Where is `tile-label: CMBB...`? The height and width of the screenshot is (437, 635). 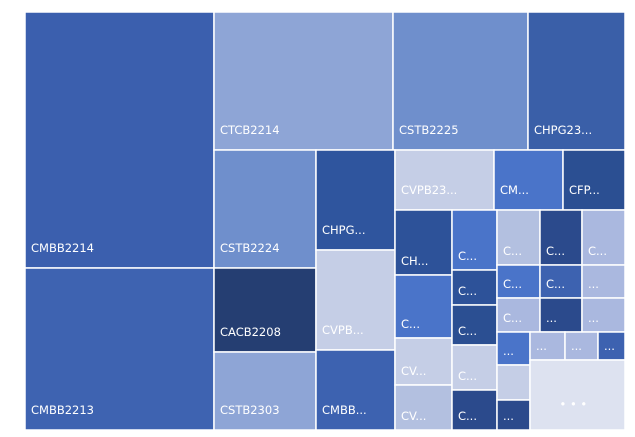
tile-label: CMBB... is located at coordinates (344, 410).